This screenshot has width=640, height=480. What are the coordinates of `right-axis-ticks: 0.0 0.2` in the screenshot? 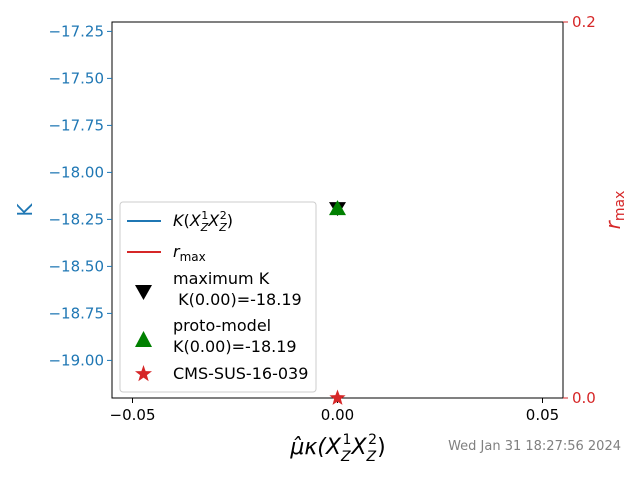 It's located at (579, 210).